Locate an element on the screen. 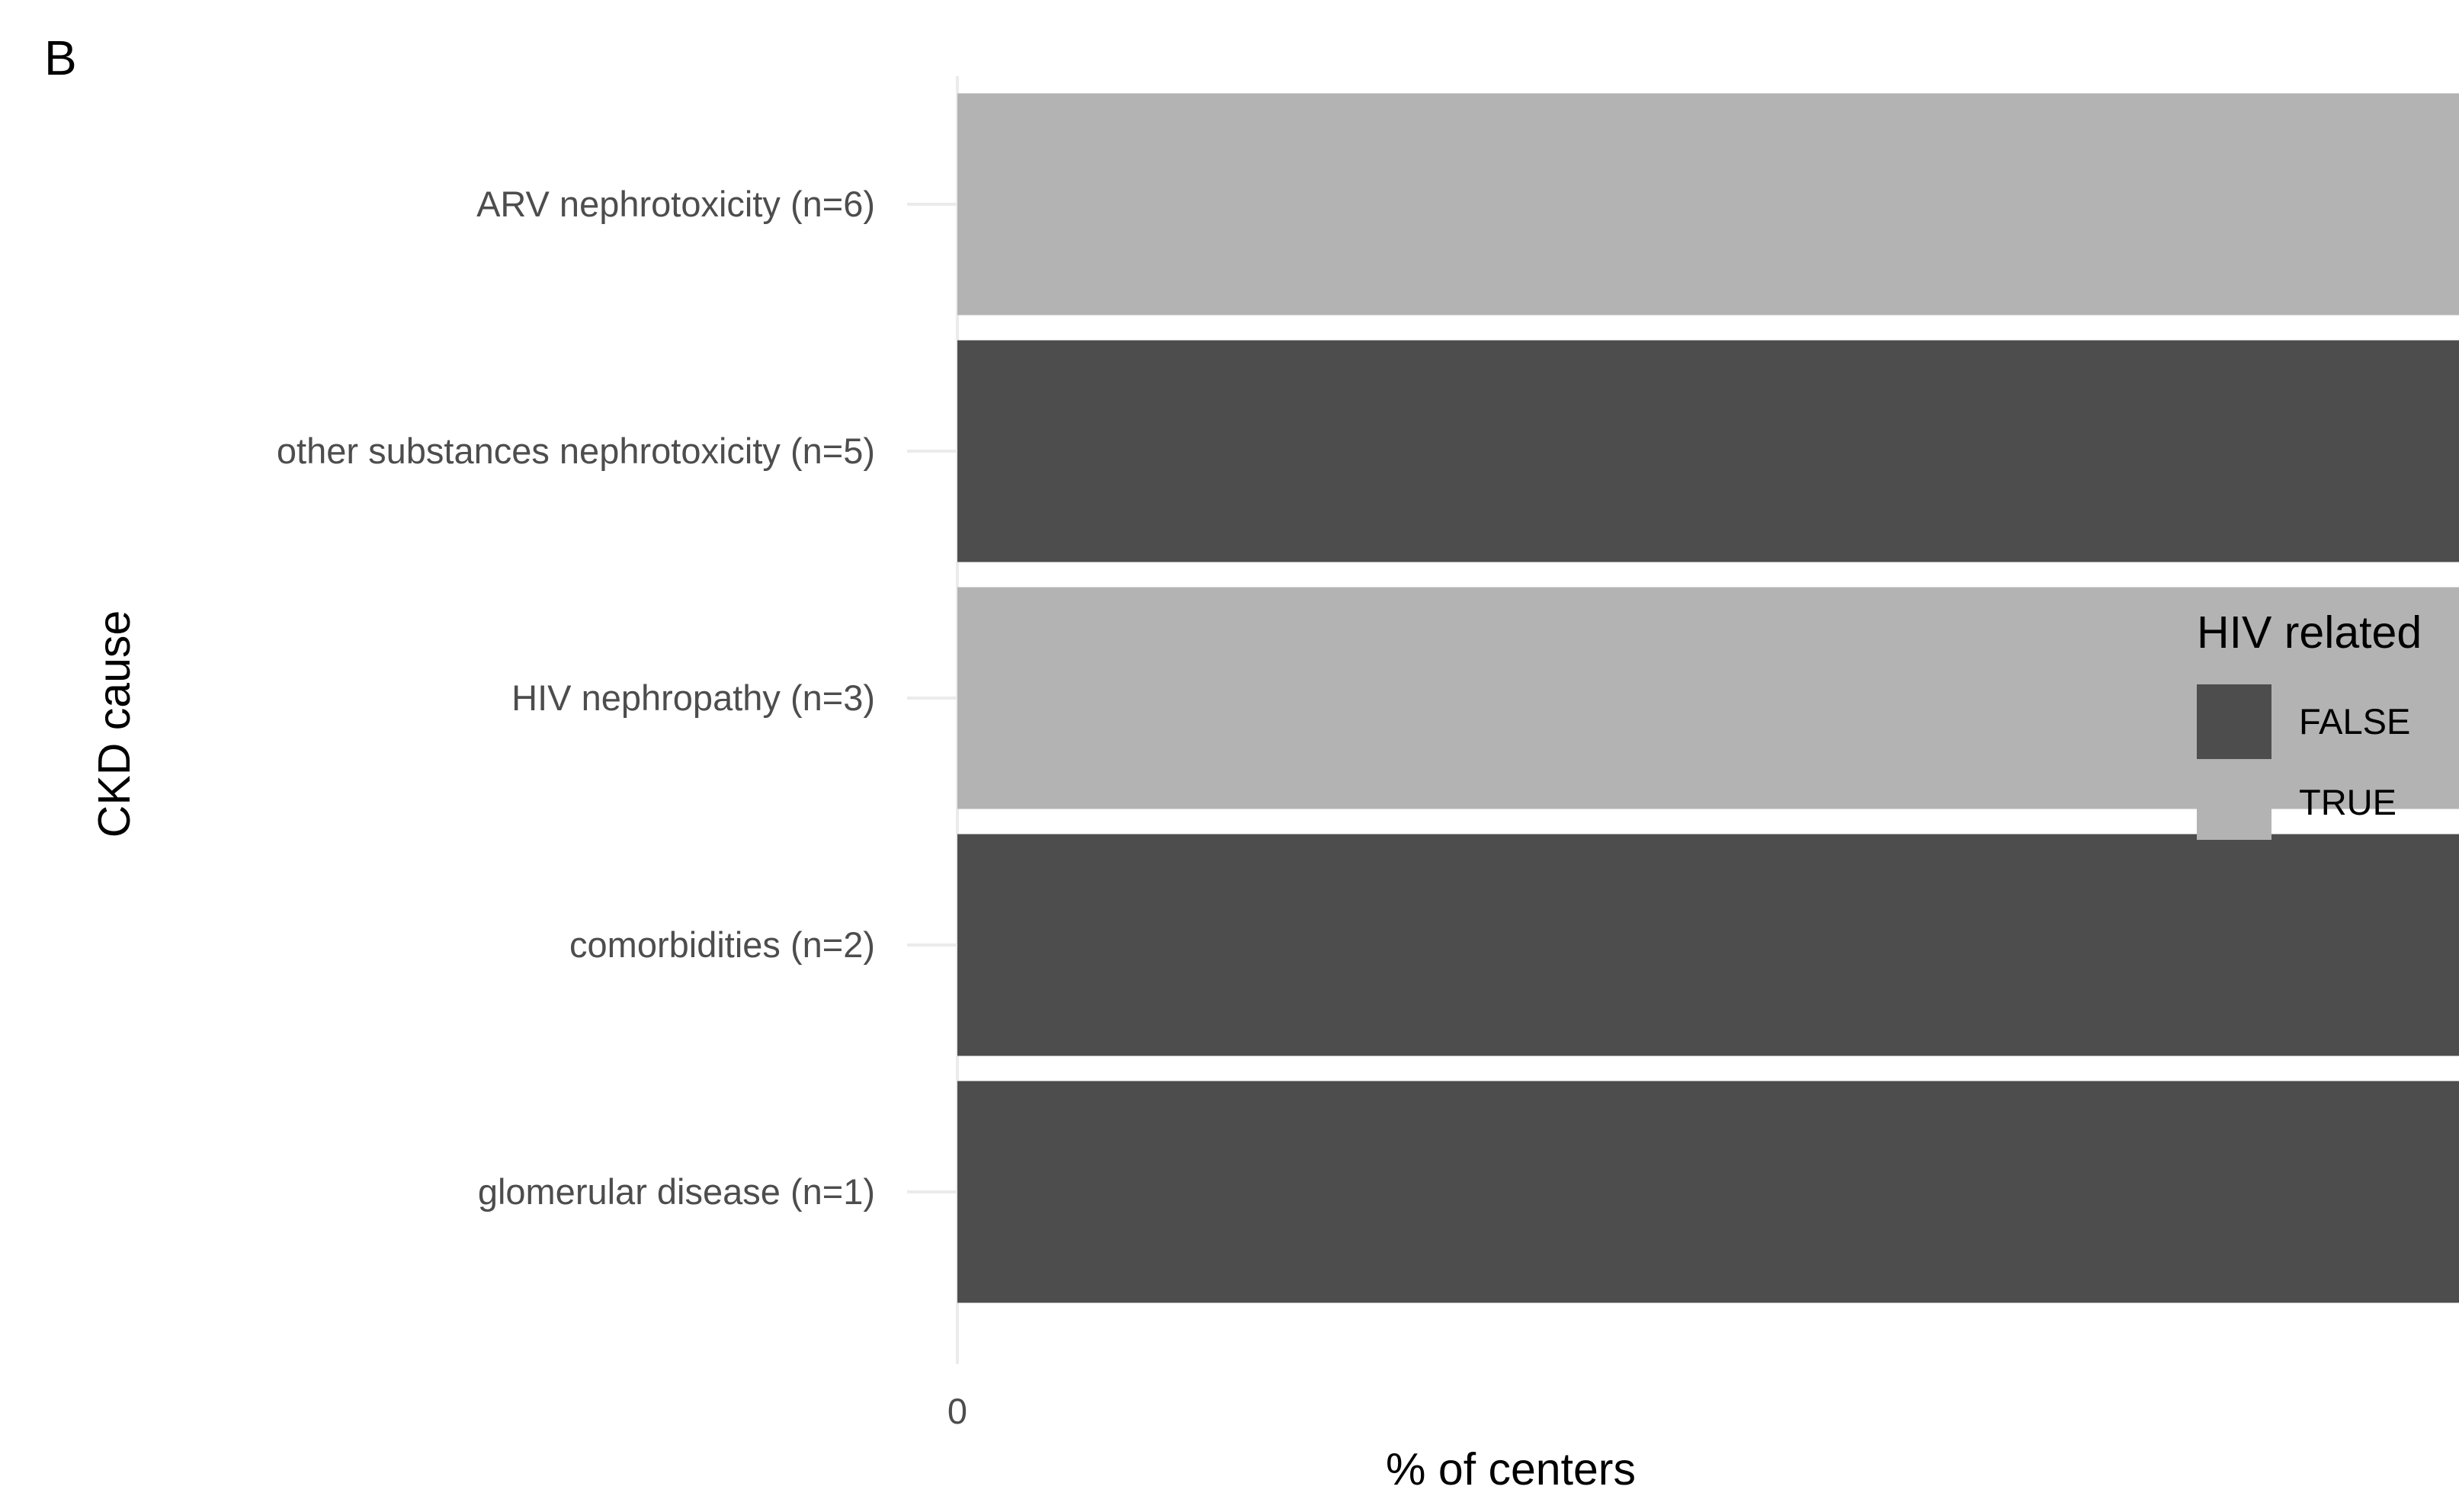 The image size is (2459, 1512). legend-title: HIV related is located at coordinates (2309, 632).